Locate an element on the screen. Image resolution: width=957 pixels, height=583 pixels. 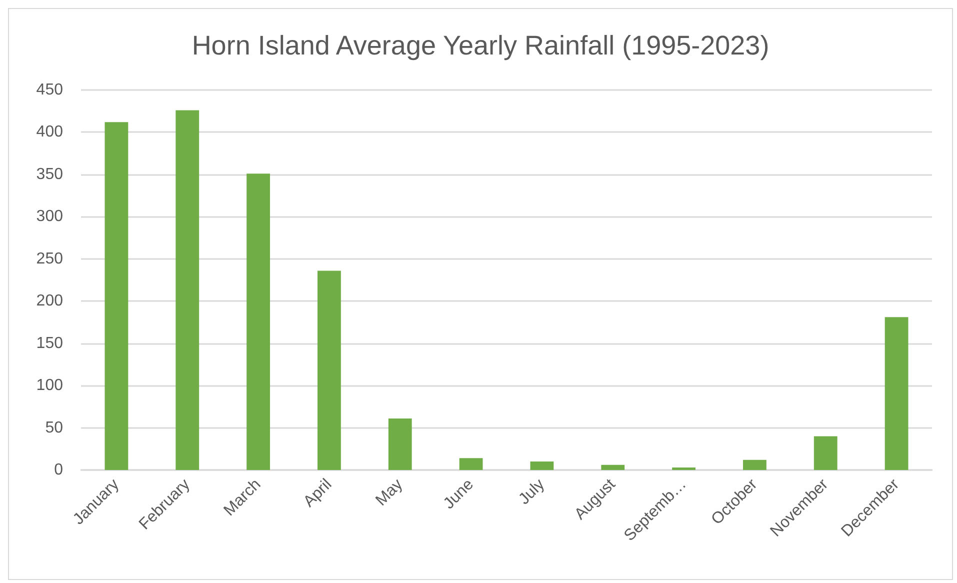
chart-title: Horn Island Average Yearly Rainfall (1995-2023) is located at coordinates (481, 45).